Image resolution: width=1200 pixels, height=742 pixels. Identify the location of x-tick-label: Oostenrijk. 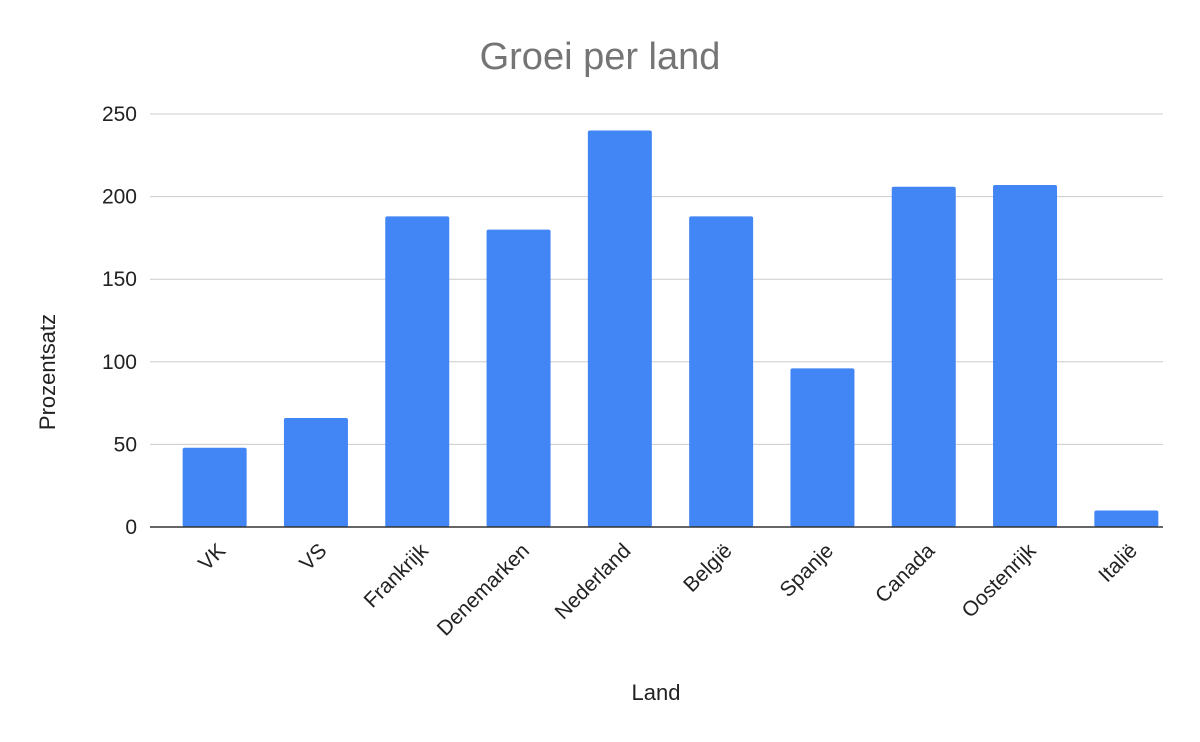
(998, 580).